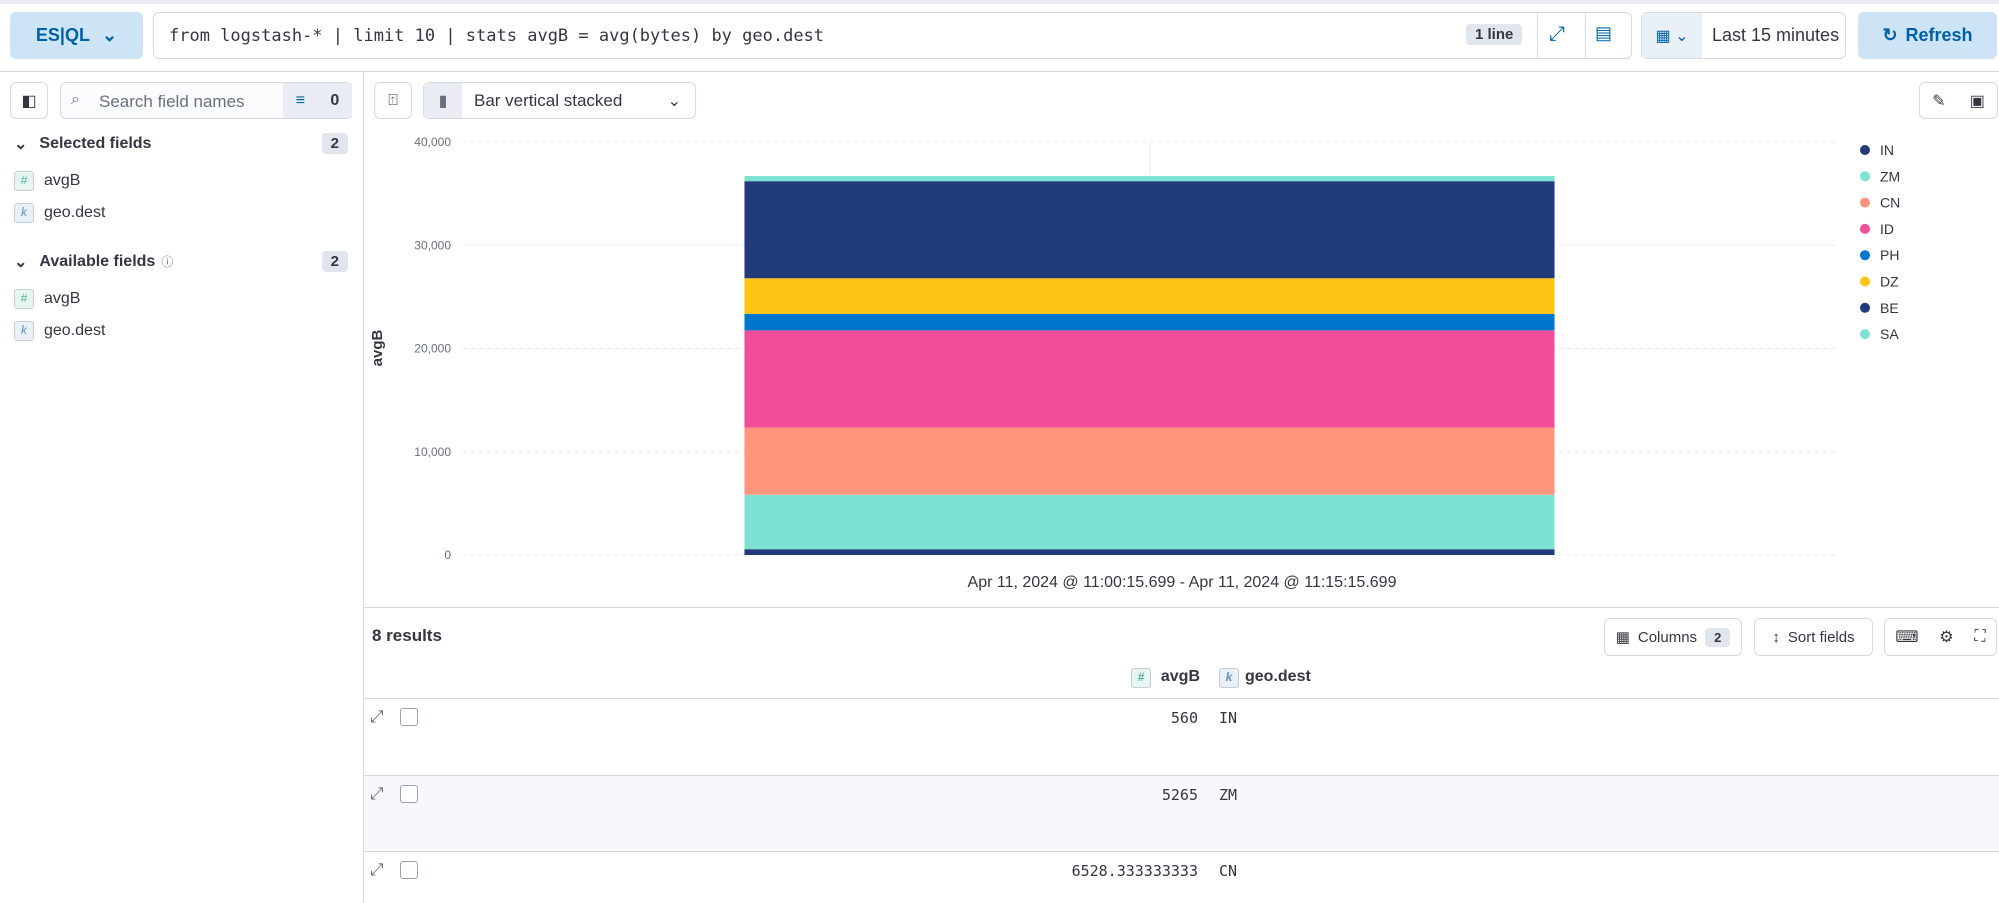 This screenshot has width=1999, height=903. What do you see at coordinates (75, 99) in the screenshot?
I see `search-icon: ⌕` at bounding box center [75, 99].